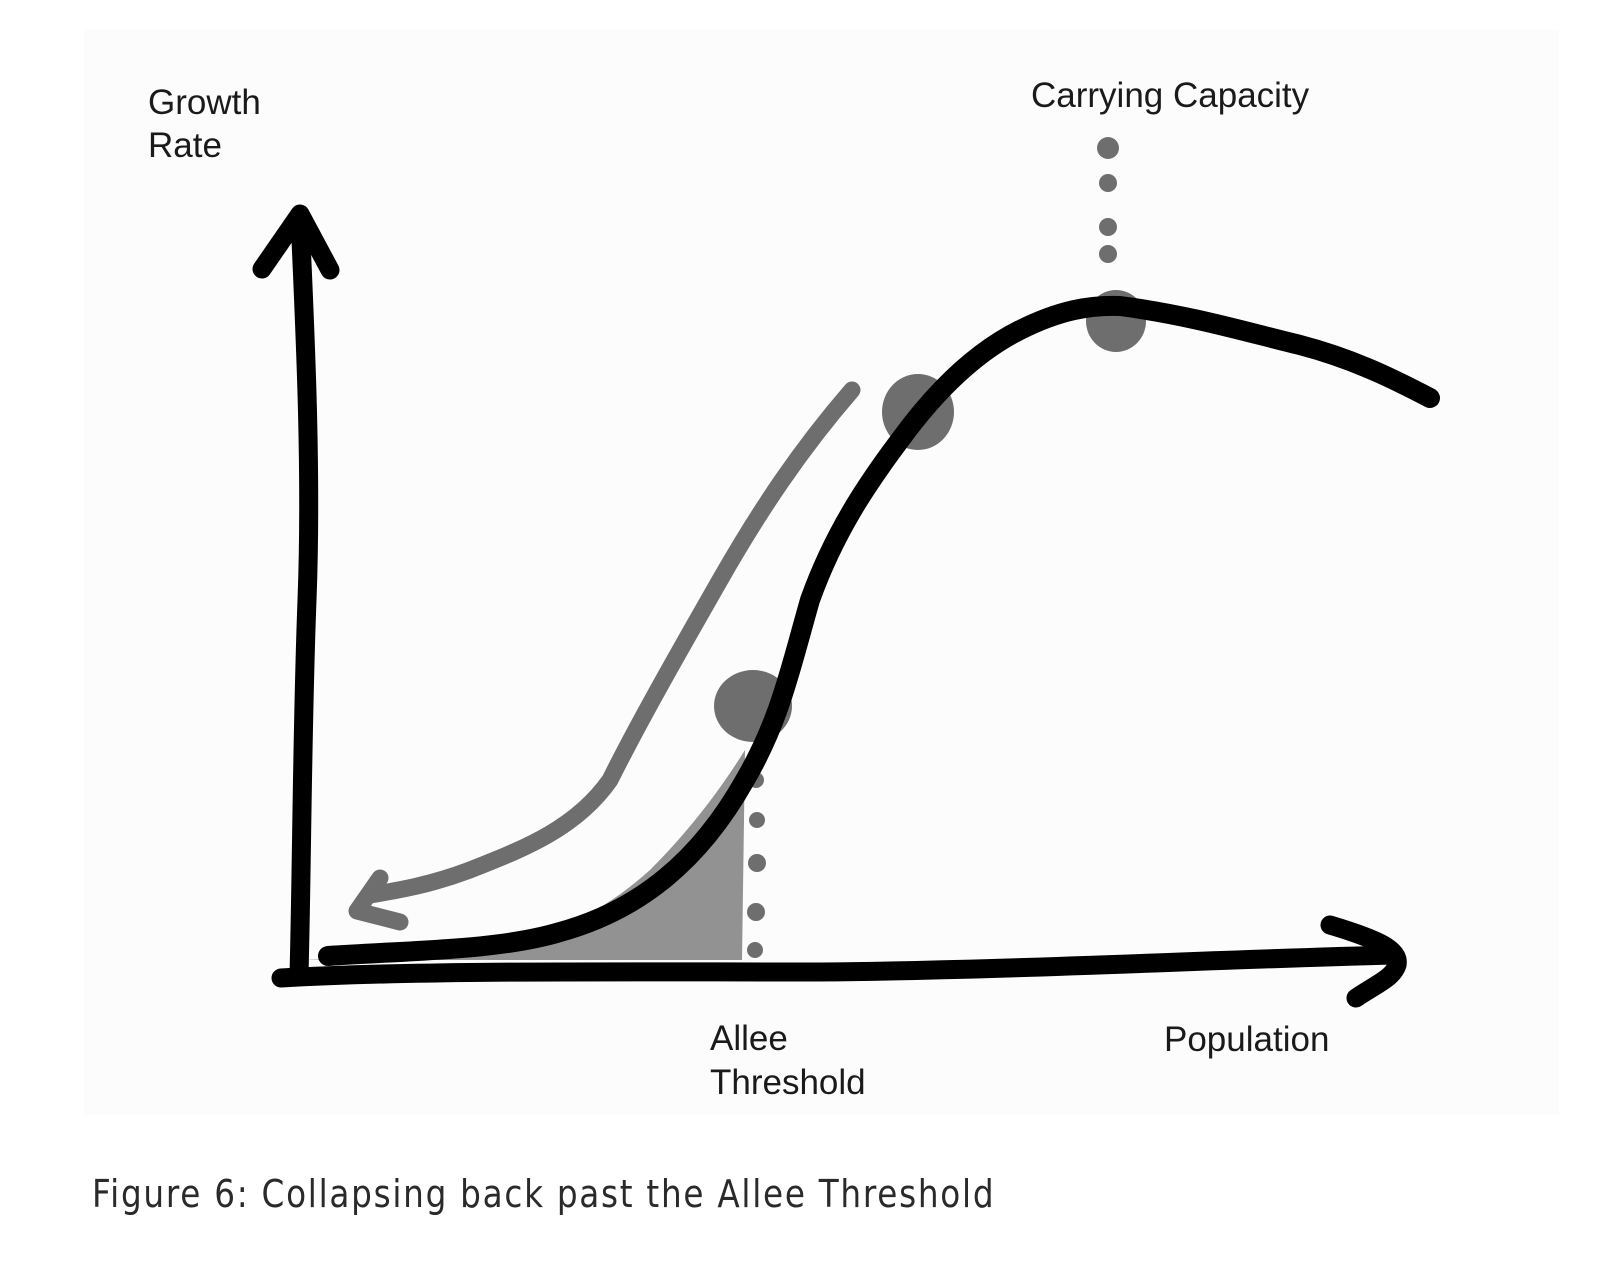 The image size is (1612, 1274). I want to click on x-axis-label: Population, so click(1246, 1039).